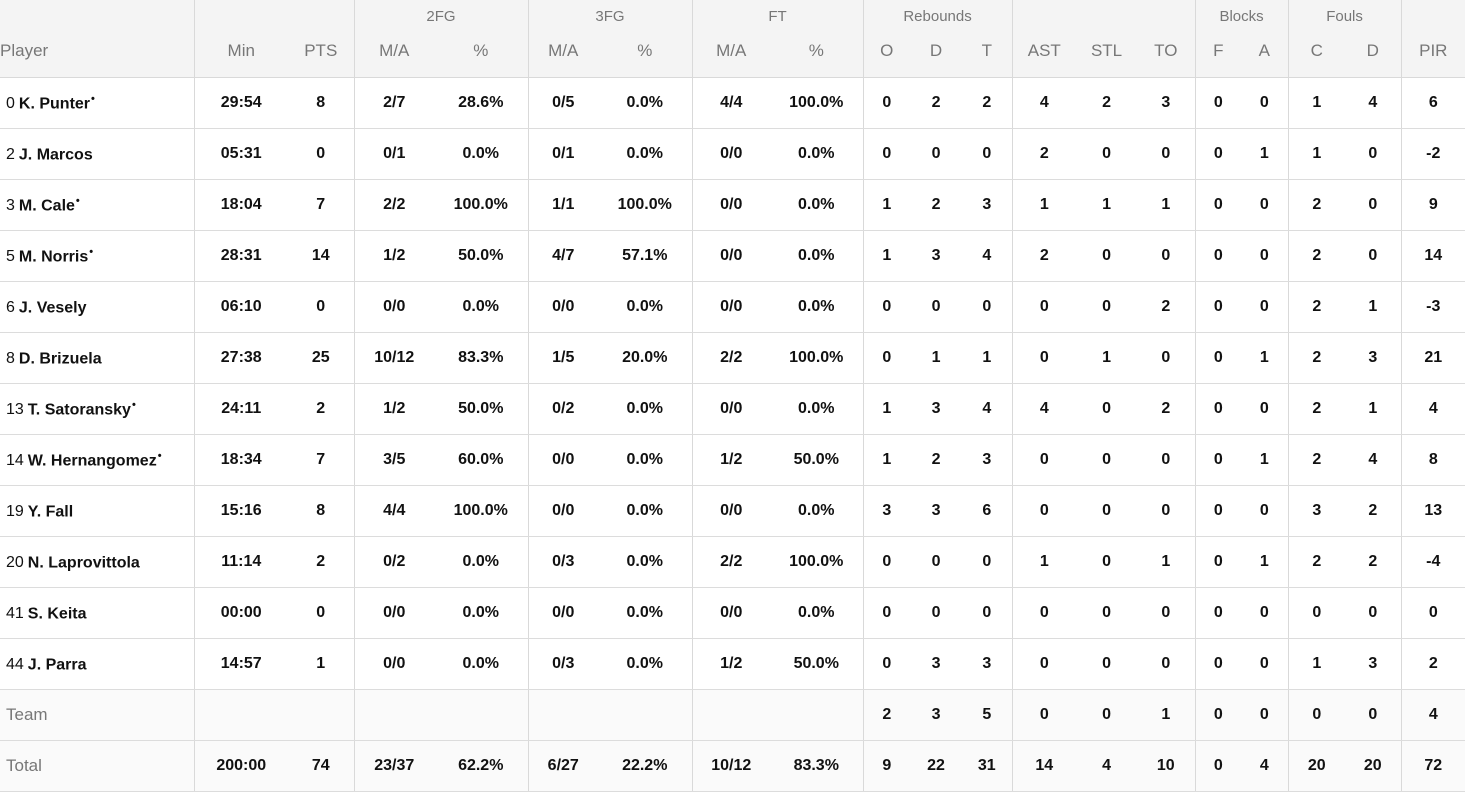  Describe the element at coordinates (1166, 51) in the screenshot. I see `col-to: TO` at that location.